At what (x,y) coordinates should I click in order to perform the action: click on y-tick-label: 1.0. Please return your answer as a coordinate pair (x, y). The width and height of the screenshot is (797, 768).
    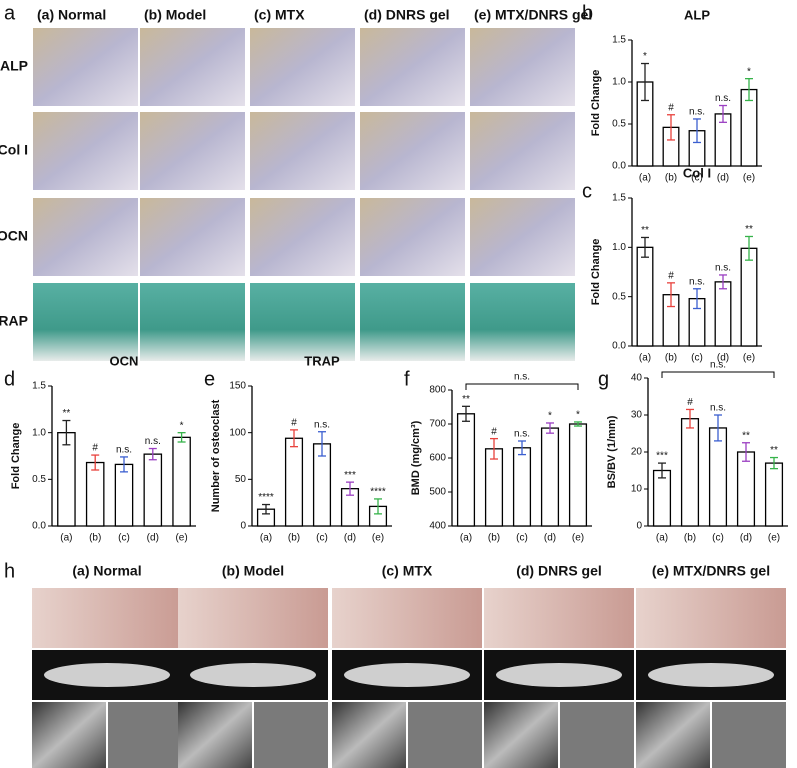
    Looking at the image, I should click on (39, 432).